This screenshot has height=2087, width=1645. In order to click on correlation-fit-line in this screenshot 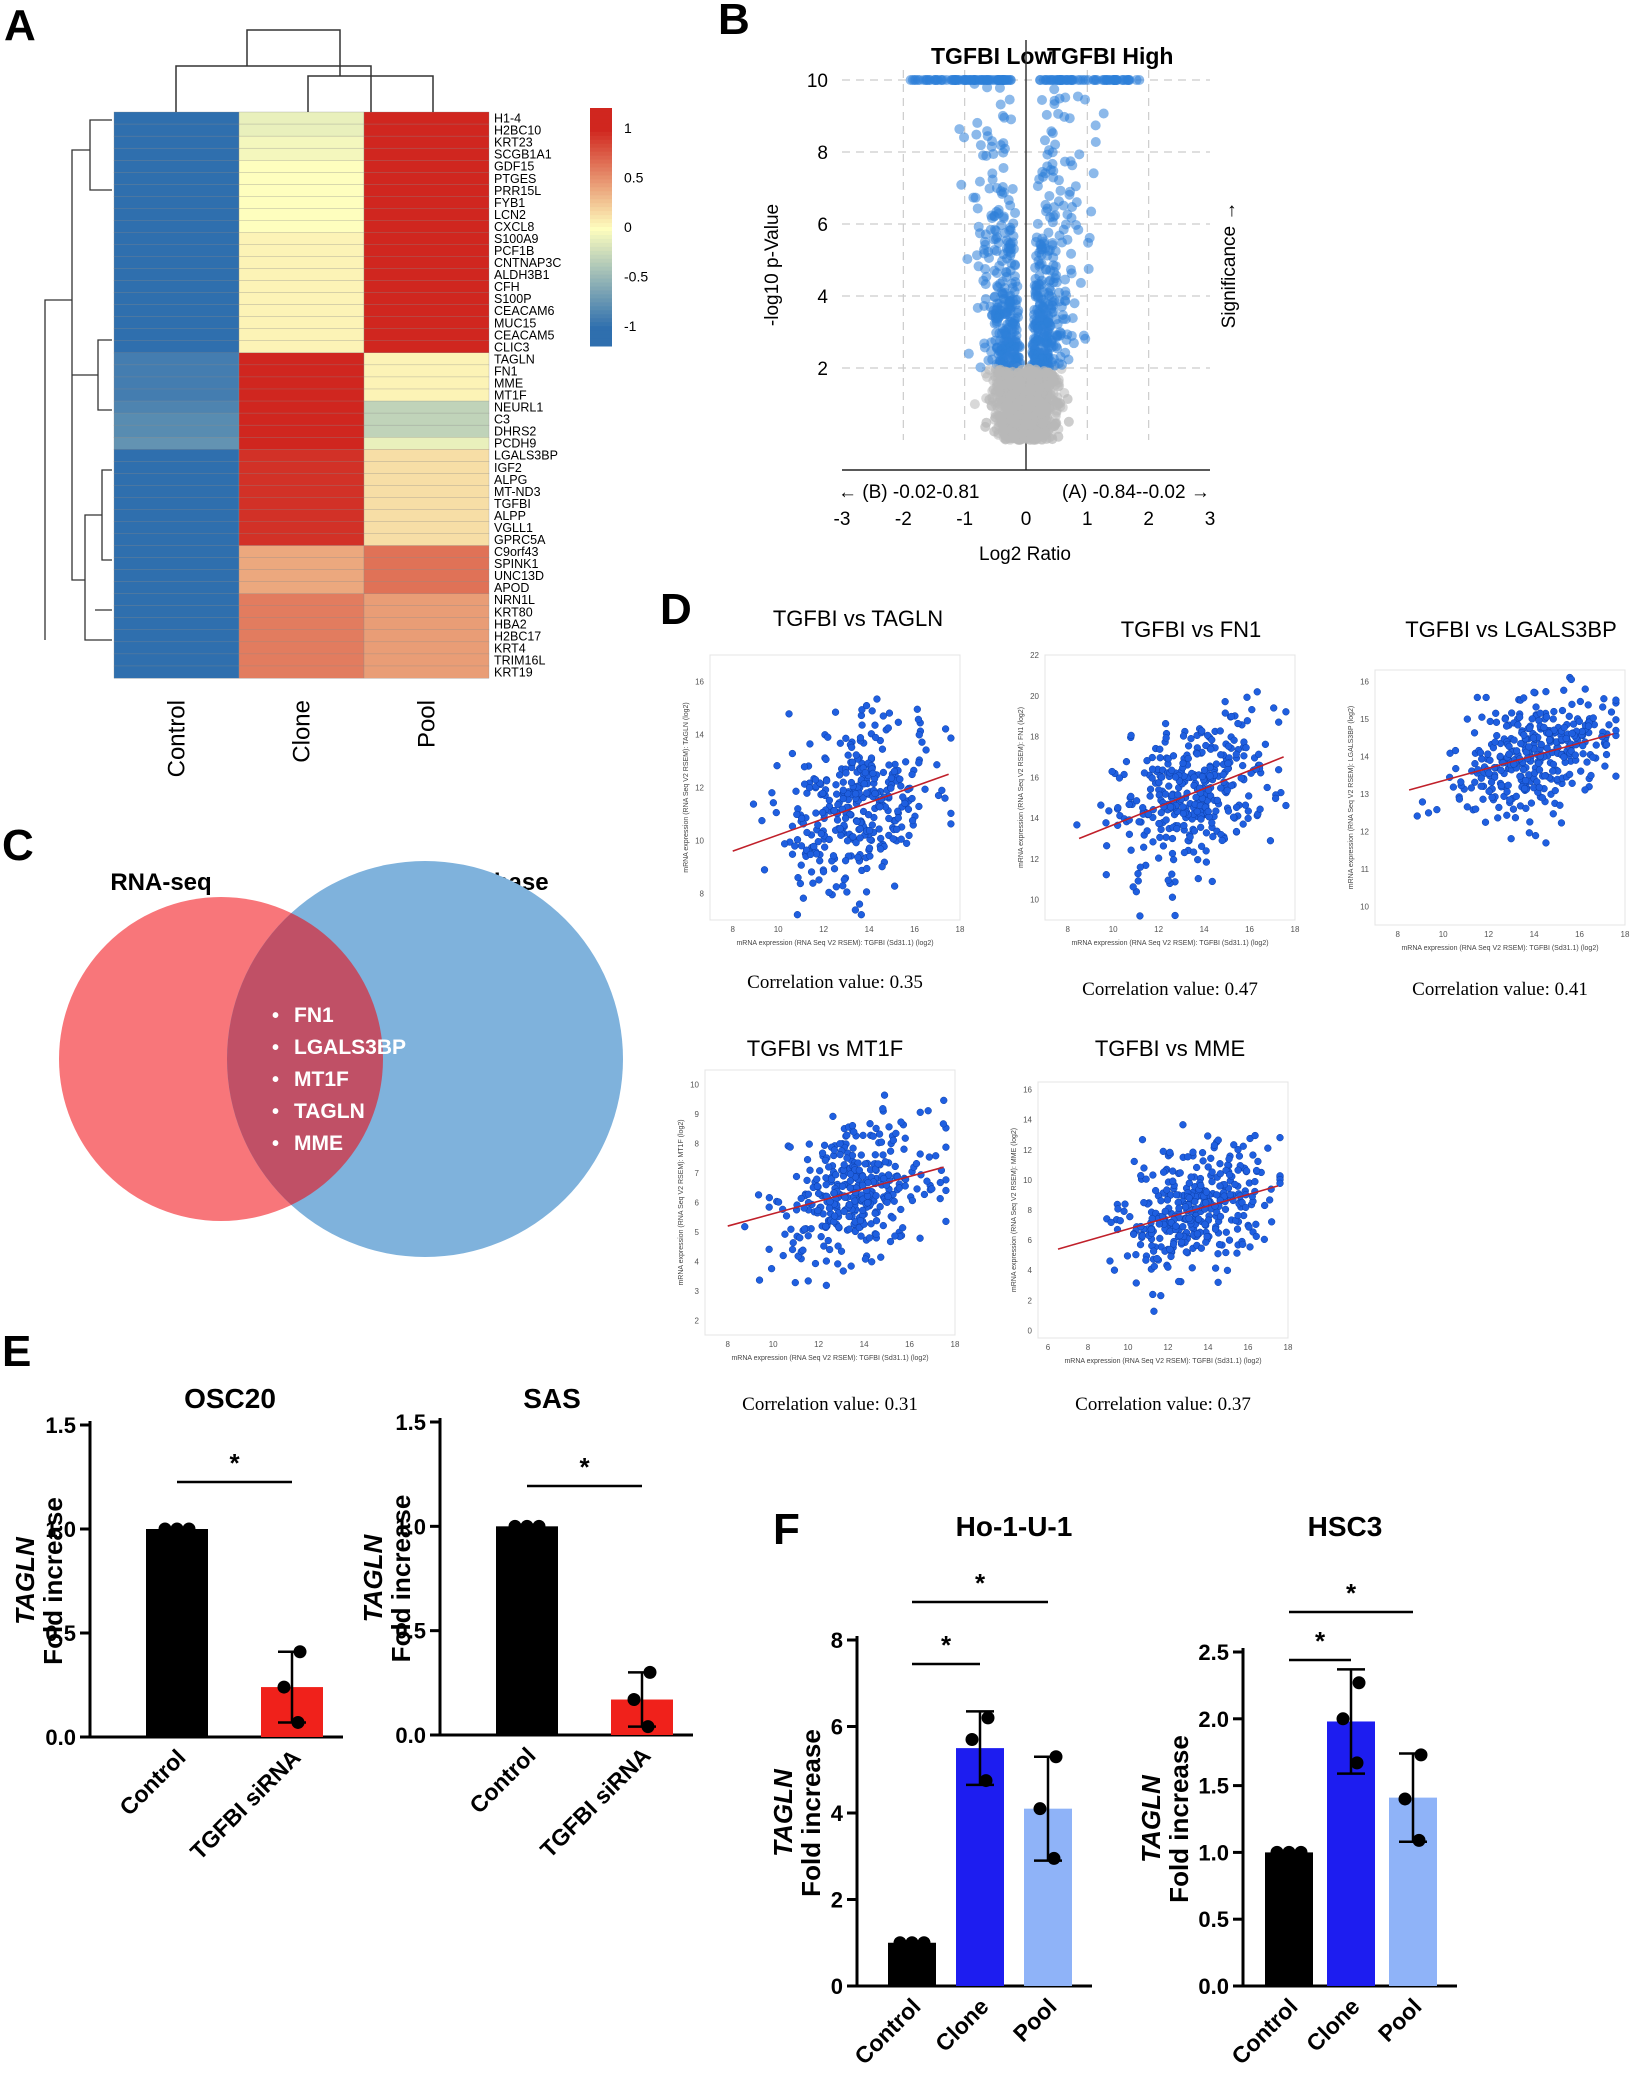, I will do `click(1181, 798)`.